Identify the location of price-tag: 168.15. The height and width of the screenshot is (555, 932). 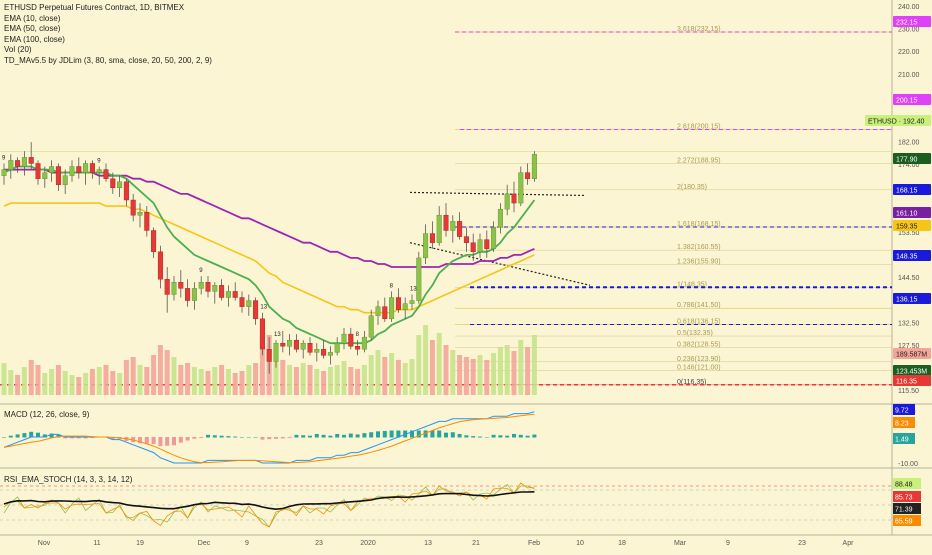
(907, 191).